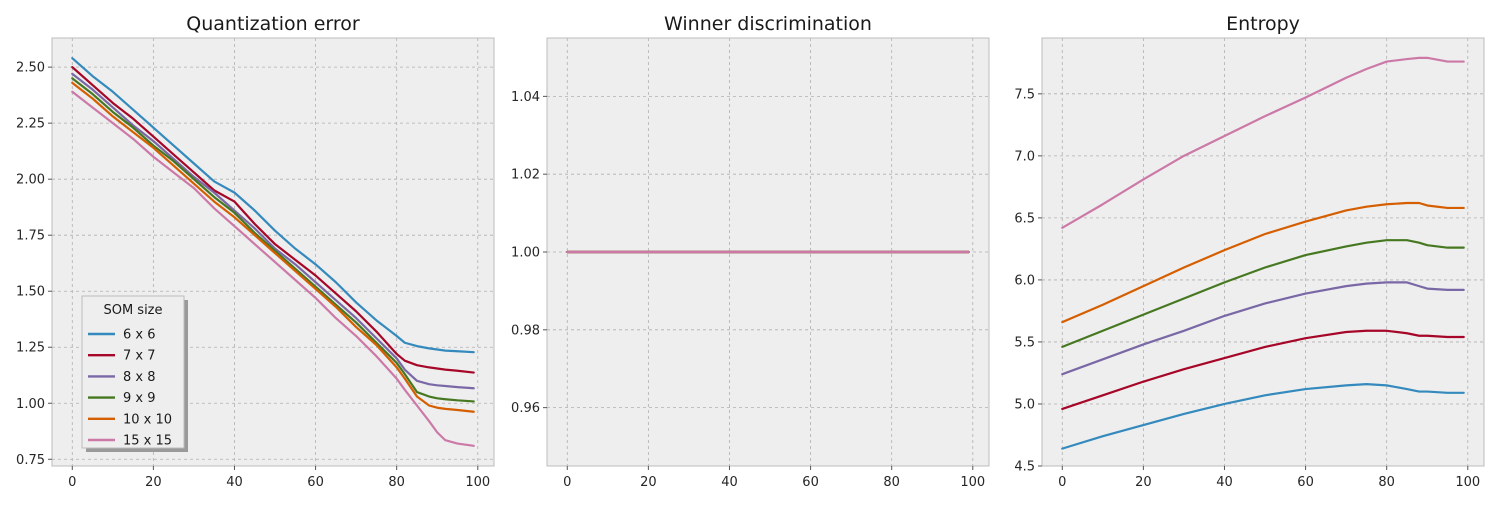 This screenshot has height=505, width=1500. I want to click on legend-title: SOM size, so click(132, 310).